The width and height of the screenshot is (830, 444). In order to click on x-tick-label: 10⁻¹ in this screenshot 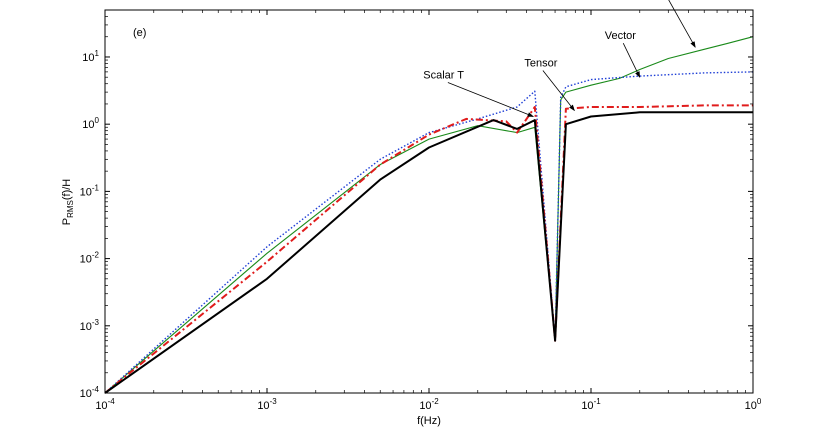, I will do `click(591, 404)`.